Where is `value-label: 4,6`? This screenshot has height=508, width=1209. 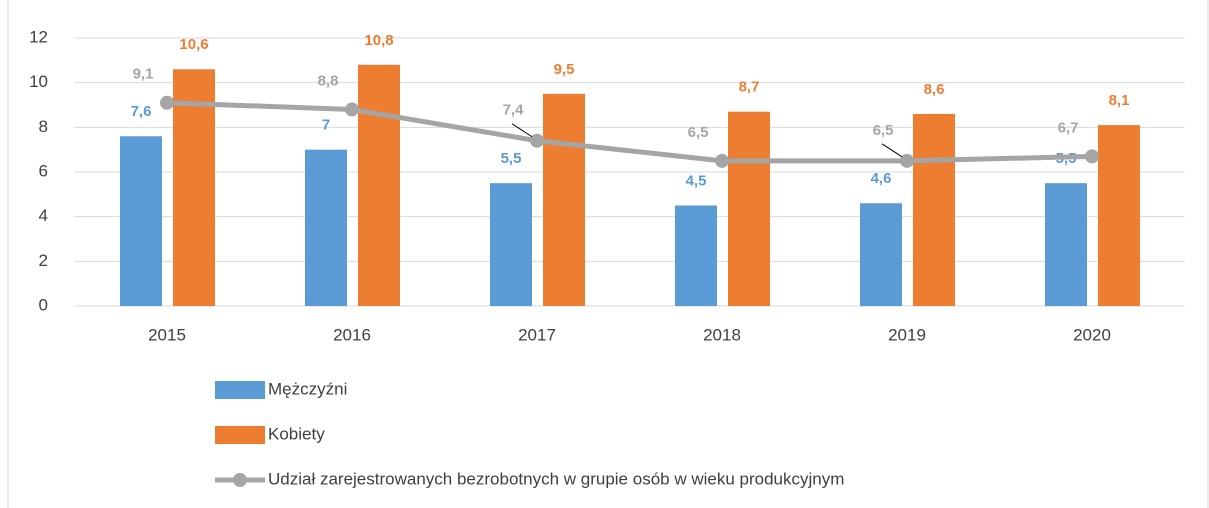 value-label: 4,6 is located at coordinates (881, 178).